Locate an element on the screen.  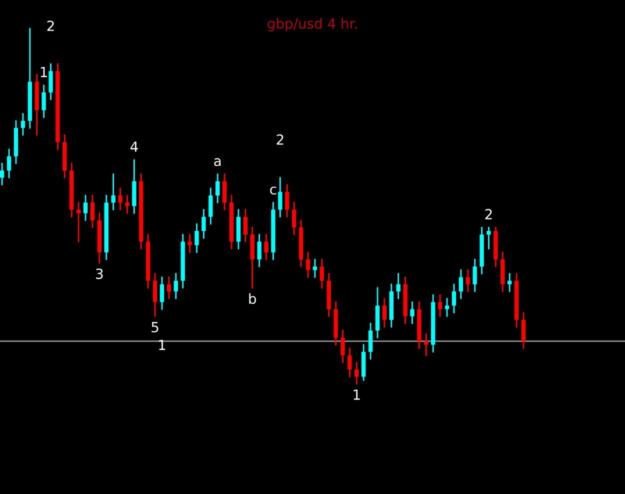
text: 4 is located at coordinates (134, 147).